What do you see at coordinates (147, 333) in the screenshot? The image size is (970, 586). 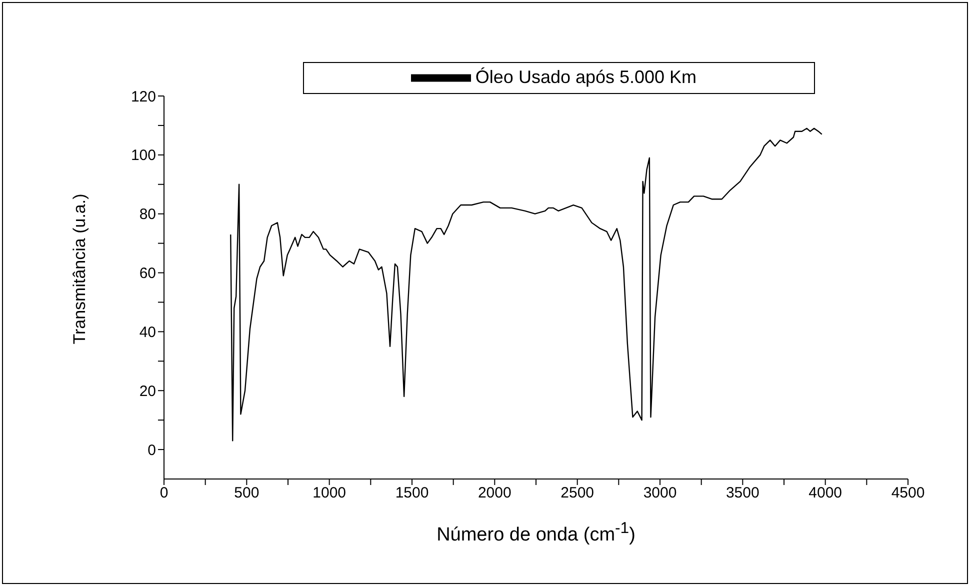 I see `y-tick-label: 40` at bounding box center [147, 333].